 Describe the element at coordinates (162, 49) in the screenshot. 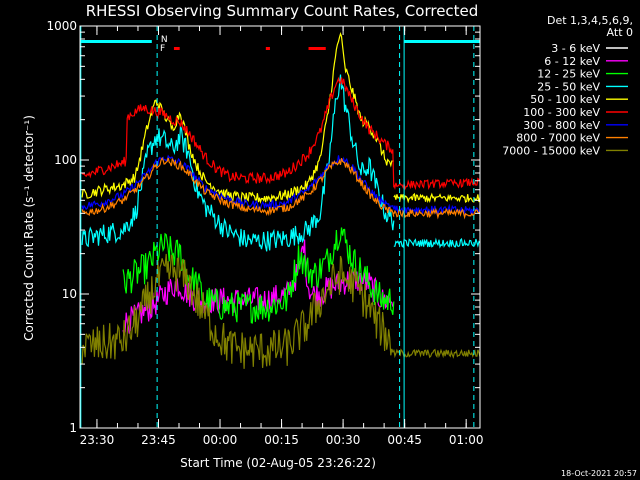

I see `flare-marker-label: F` at that location.